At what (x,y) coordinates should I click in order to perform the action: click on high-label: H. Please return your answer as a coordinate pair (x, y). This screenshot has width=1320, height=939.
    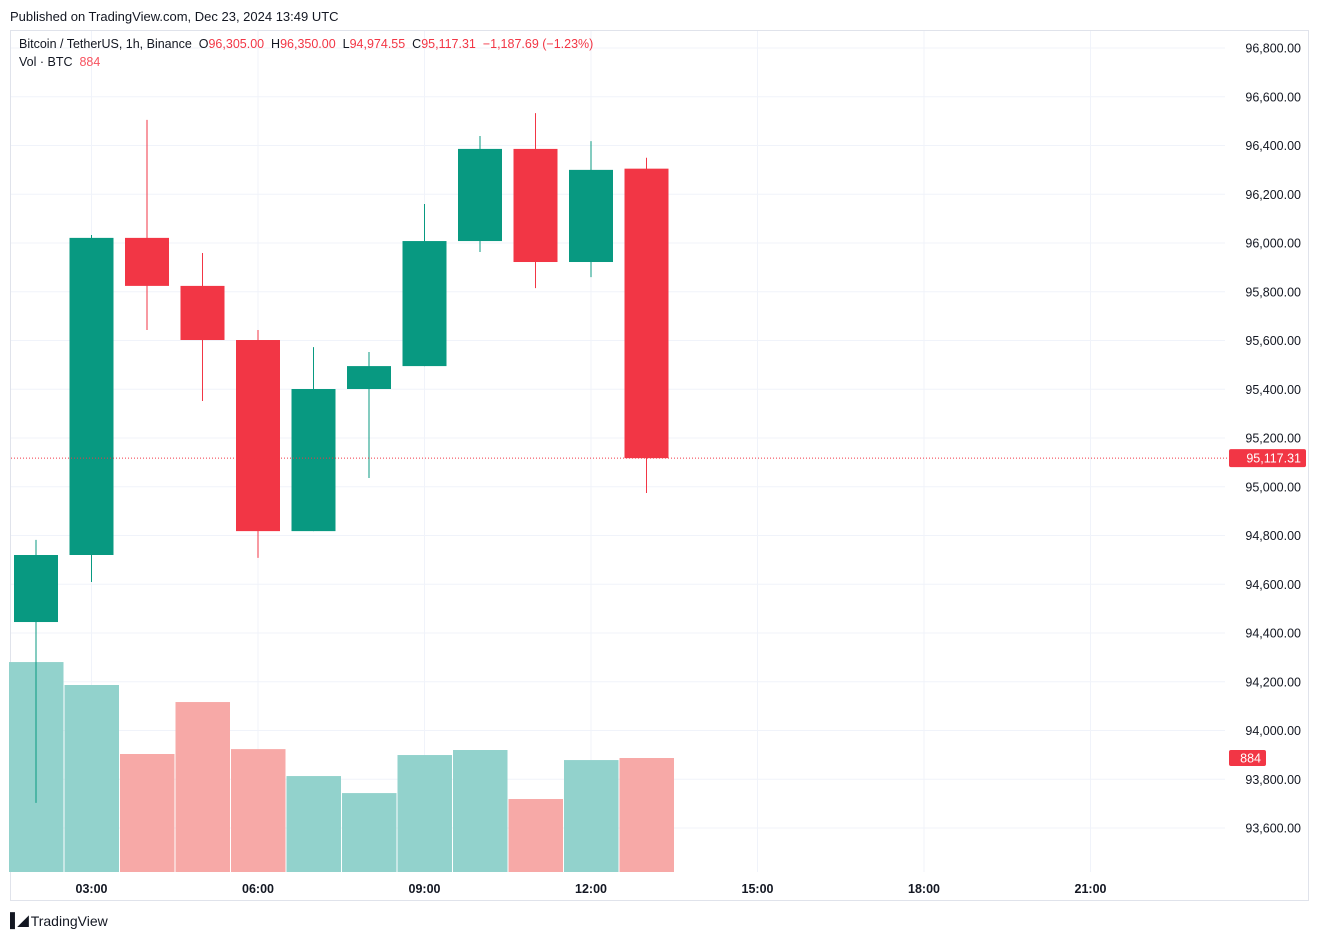
    Looking at the image, I should click on (276, 44).